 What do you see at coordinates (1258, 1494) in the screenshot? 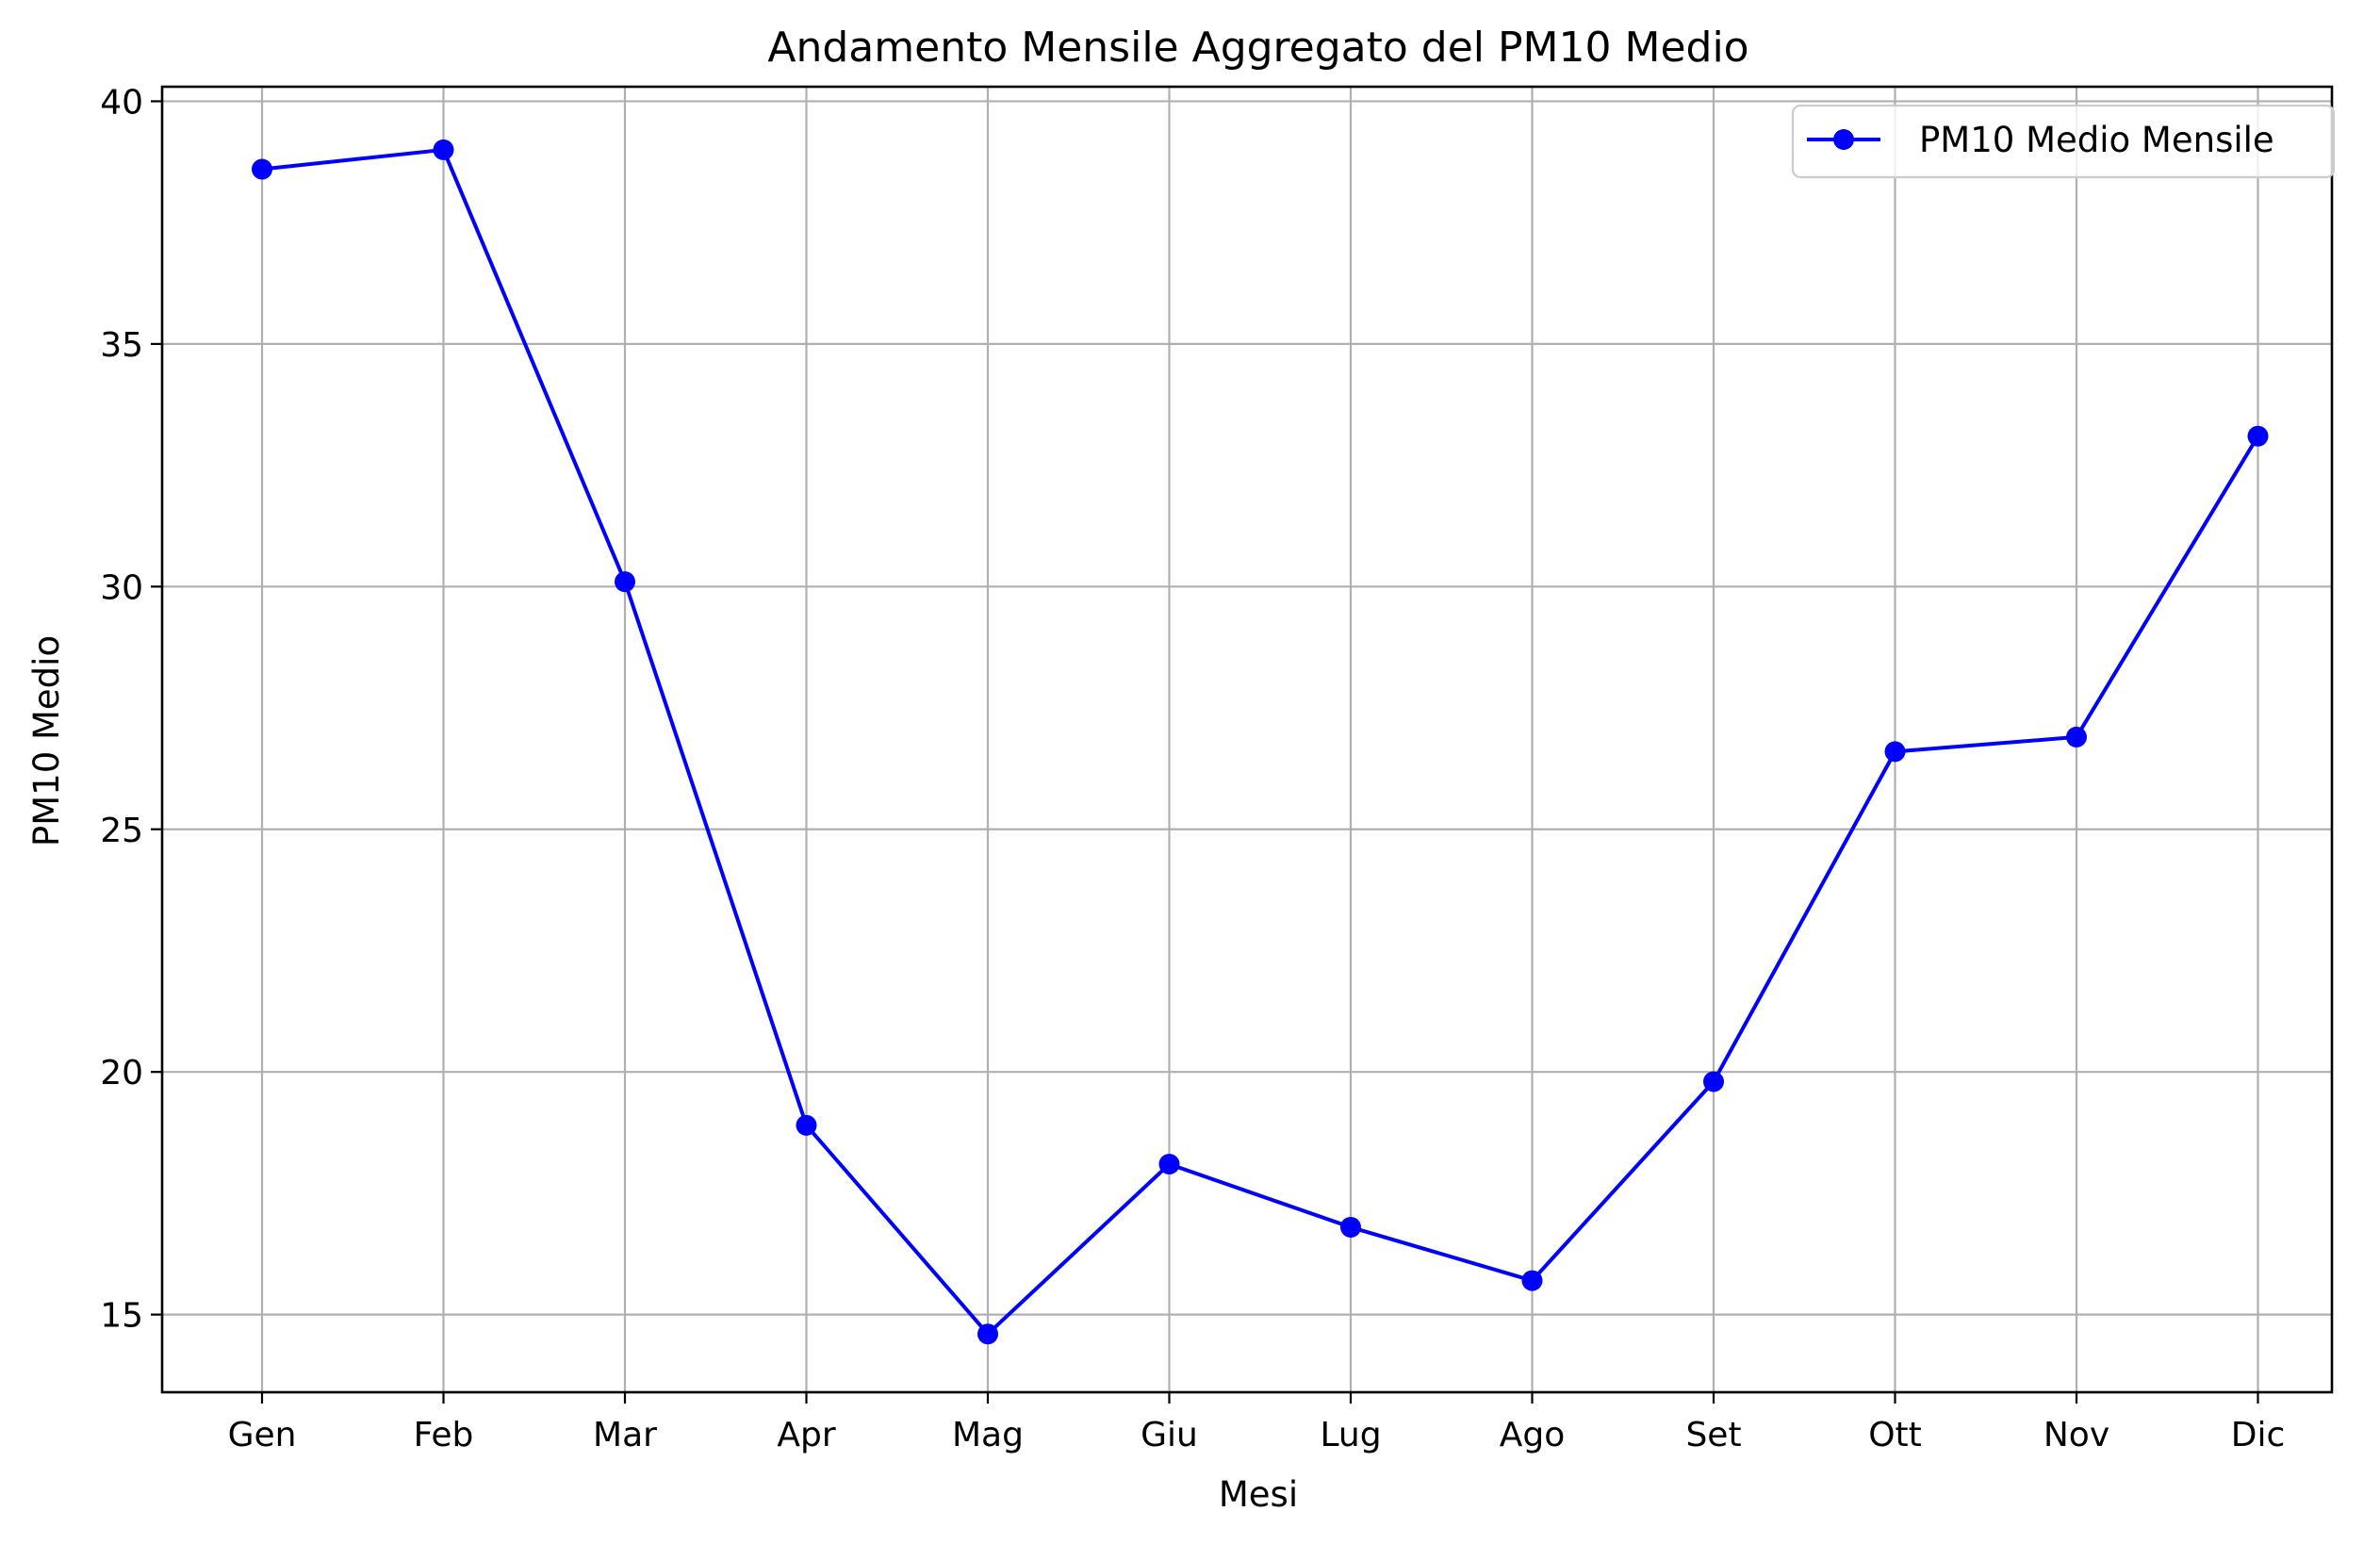
I see `x-axis-label: Mesi` at bounding box center [1258, 1494].